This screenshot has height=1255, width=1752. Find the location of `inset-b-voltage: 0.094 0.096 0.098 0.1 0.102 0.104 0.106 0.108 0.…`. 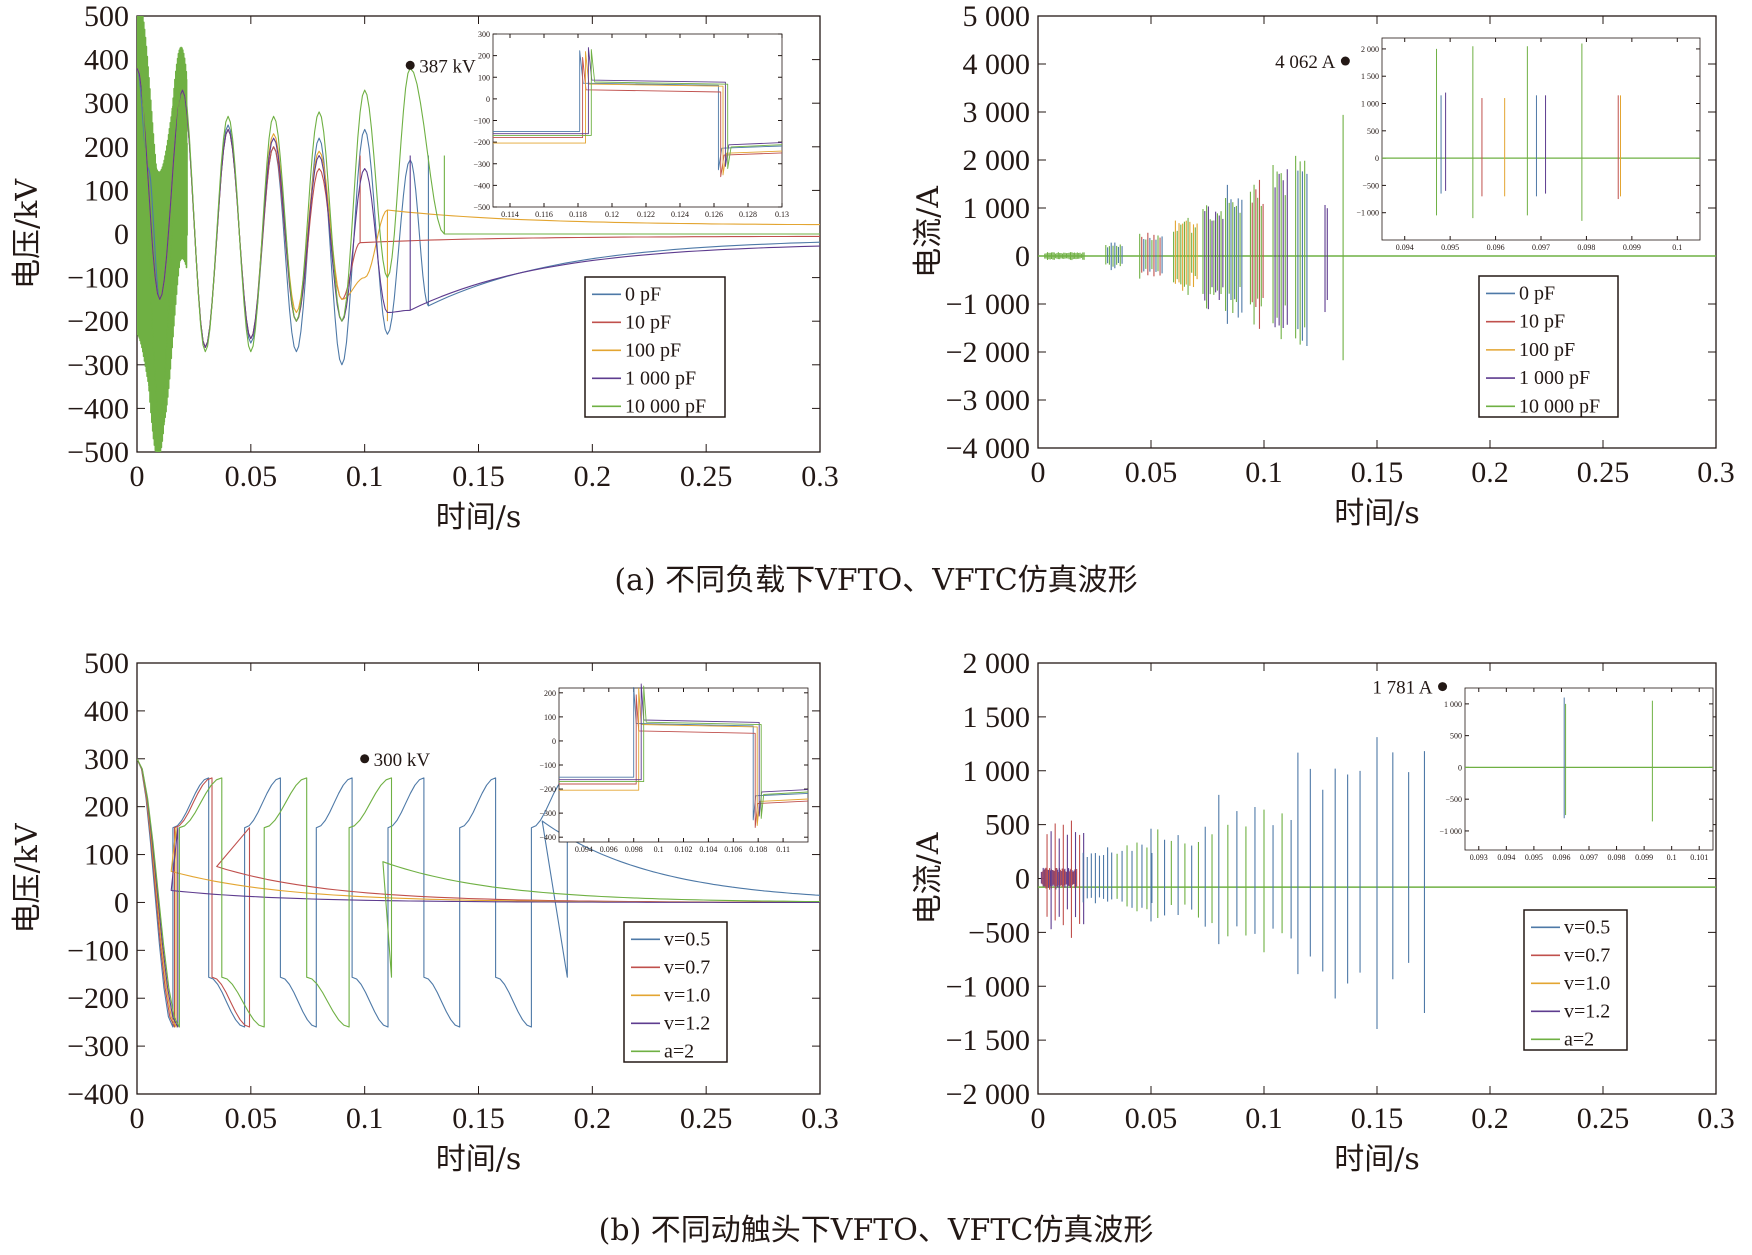

inset-b-voltage: 0.094 0.096 0.098 0.1 0.102 0.104 0.106 0.108 0.… is located at coordinates (674, 768).